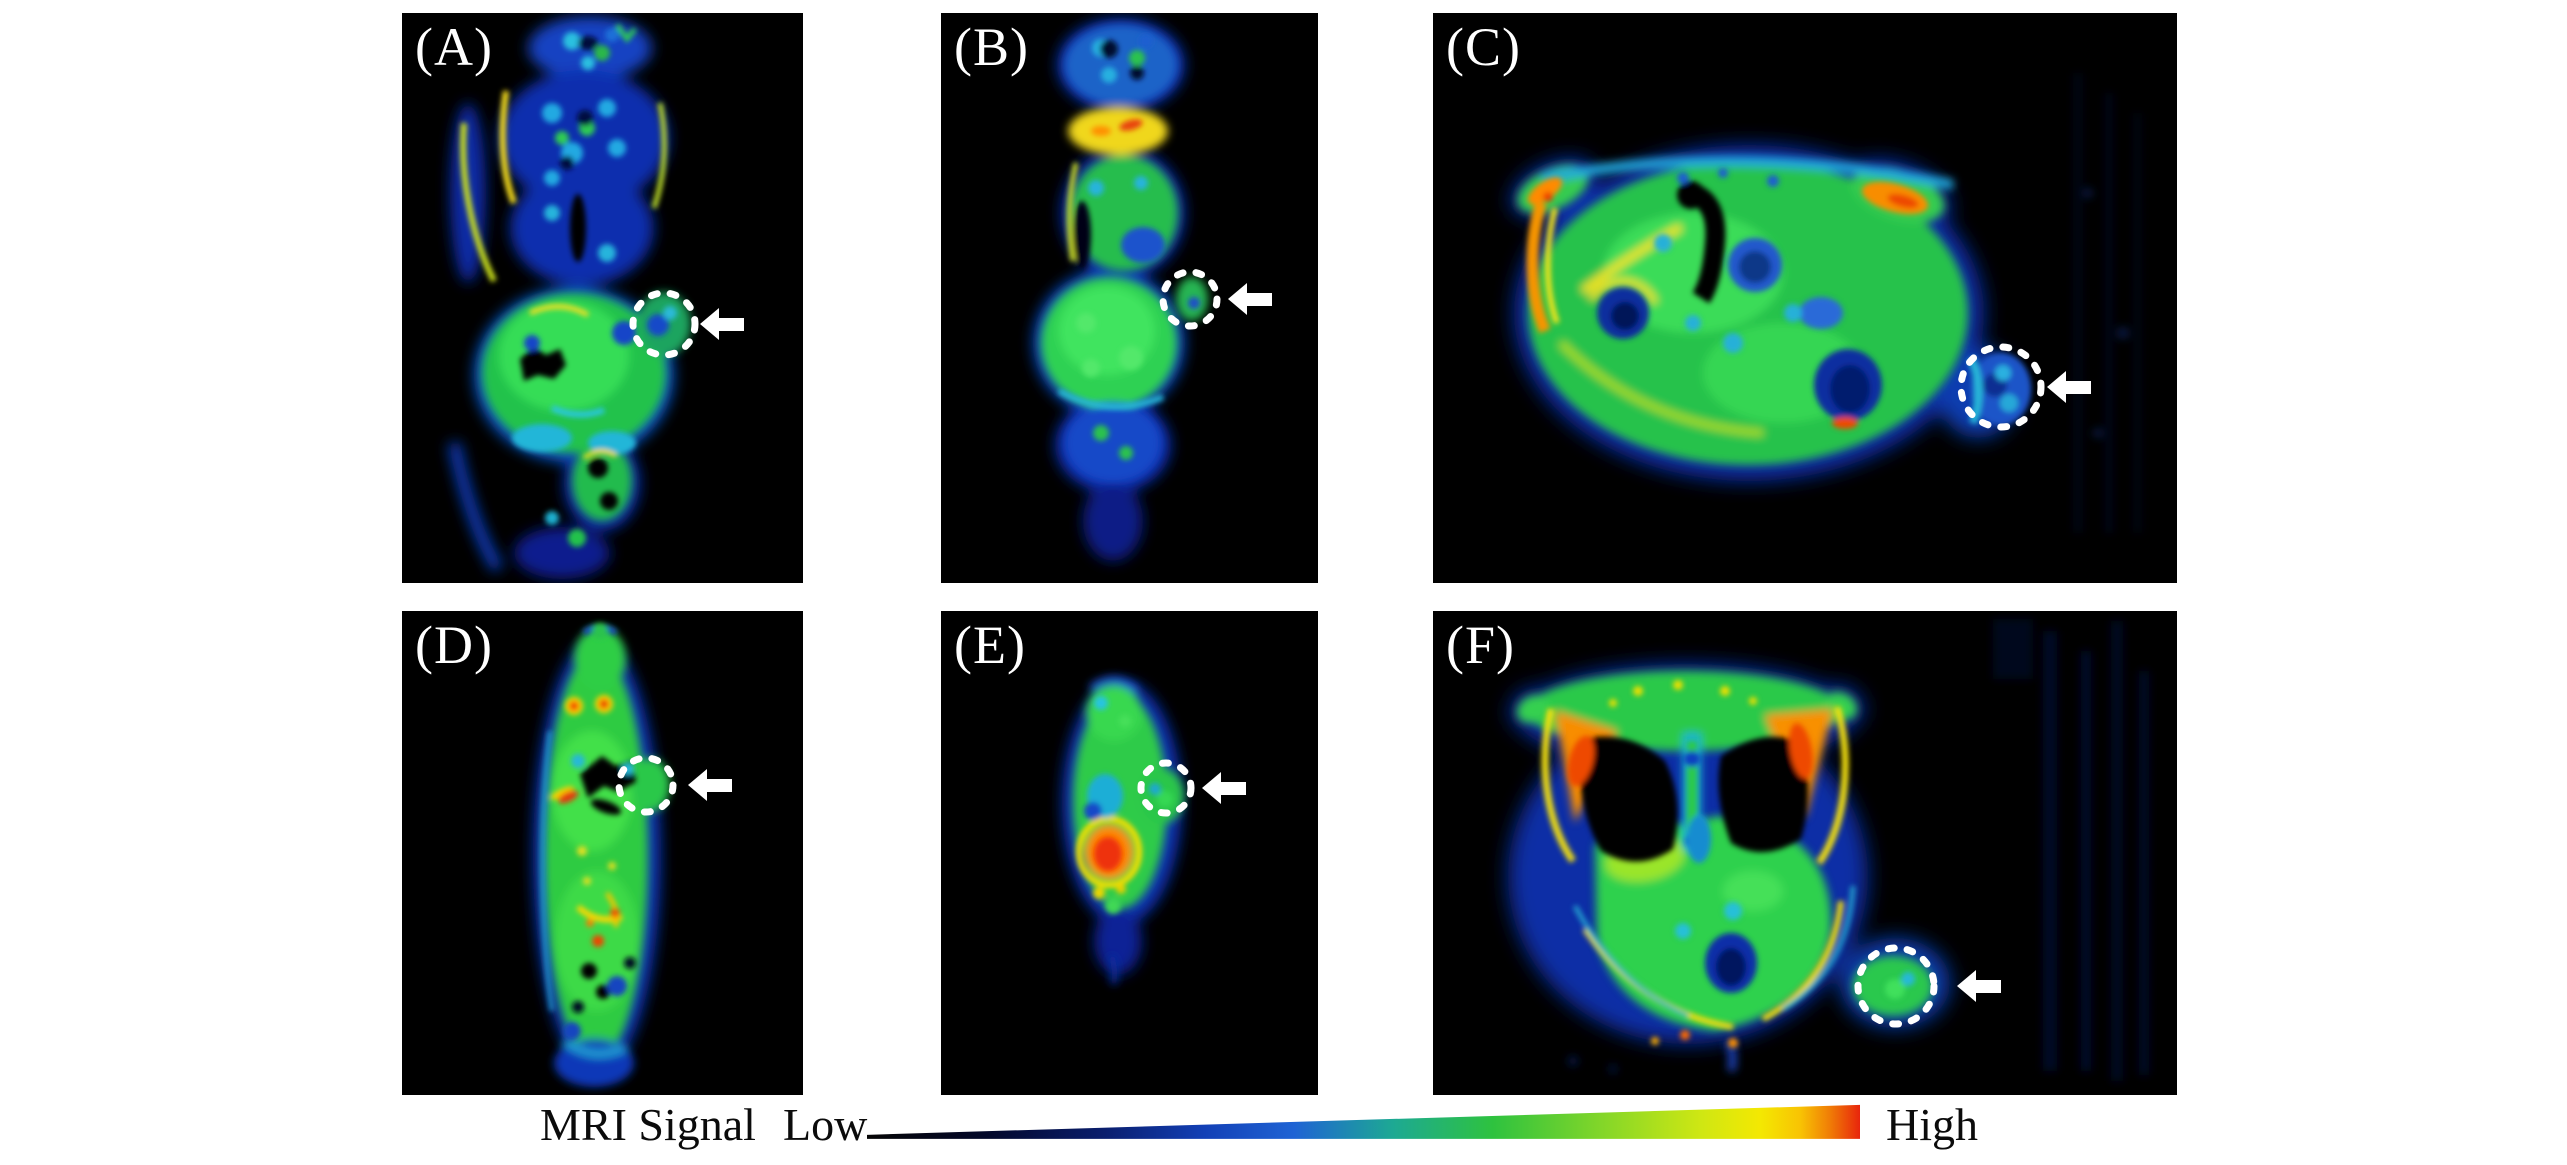 Image resolution: width=2567 pixels, height=1165 pixels. I want to click on mri-image-b, so click(1129, 298).